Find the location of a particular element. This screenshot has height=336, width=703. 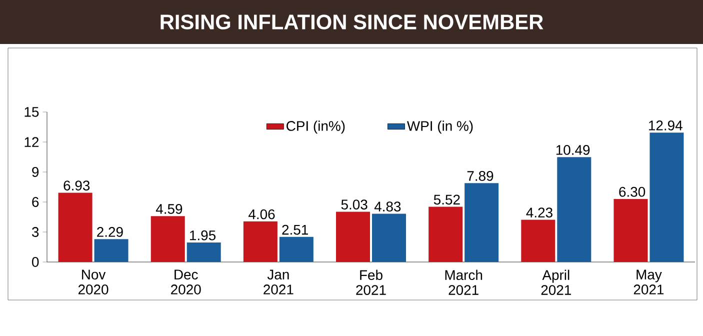

x-tick-label: May 2021 is located at coordinates (649, 282).